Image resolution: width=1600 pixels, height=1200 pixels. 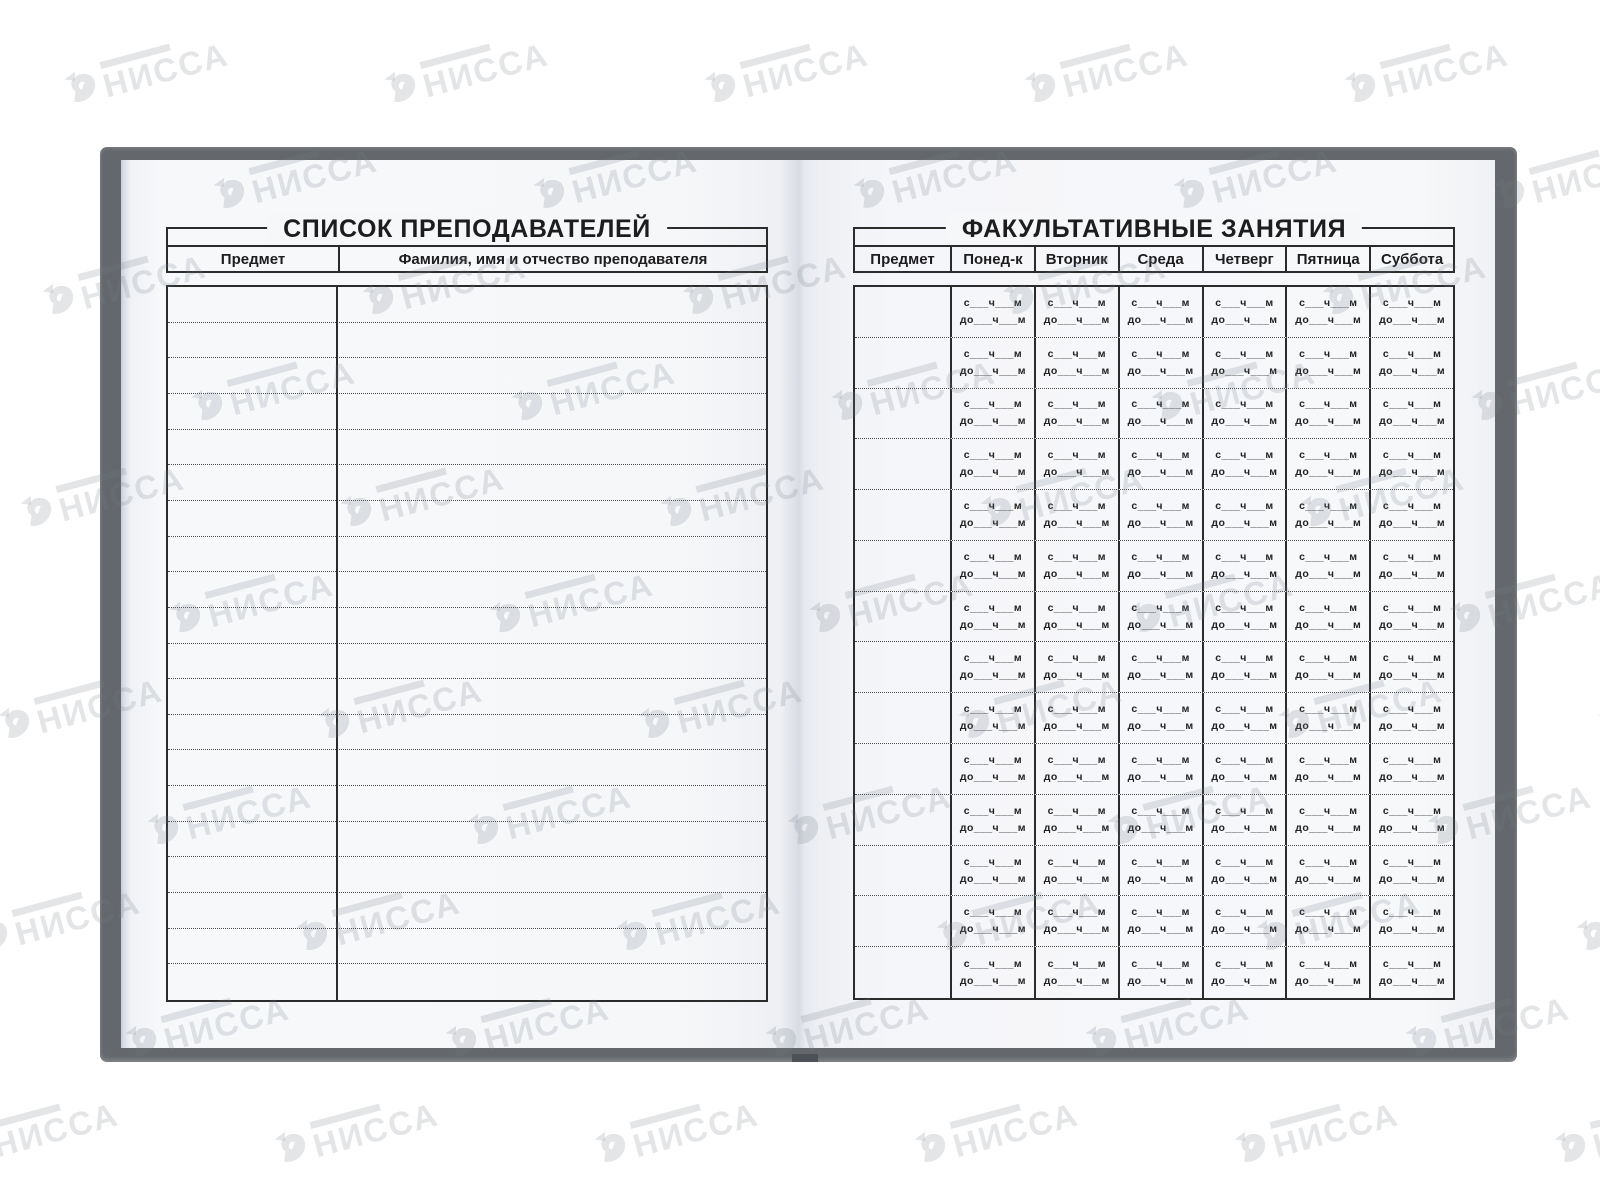 What do you see at coordinates (253, 259) in the screenshot?
I see `teachers-column-subject: Предмет` at bounding box center [253, 259].